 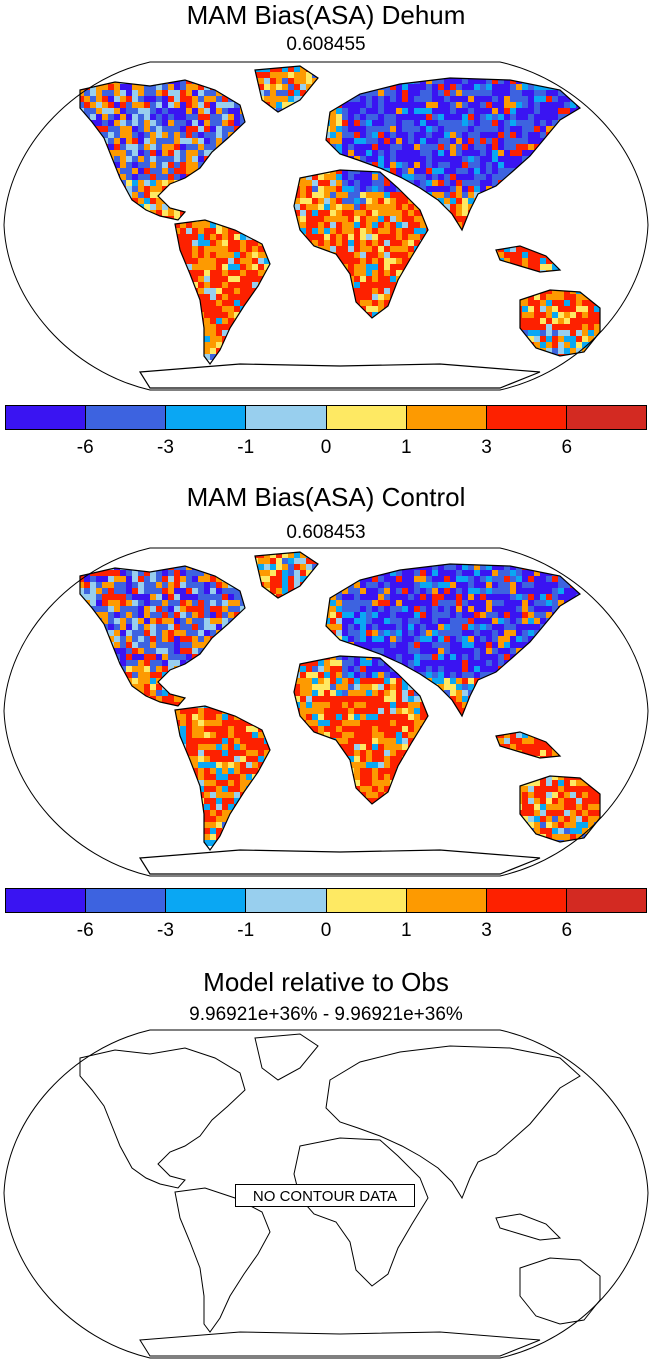 I want to click on panel-3-subtitle: 9.96921e+36% - 9.96921e+36%, so click(x=326, y=1014).